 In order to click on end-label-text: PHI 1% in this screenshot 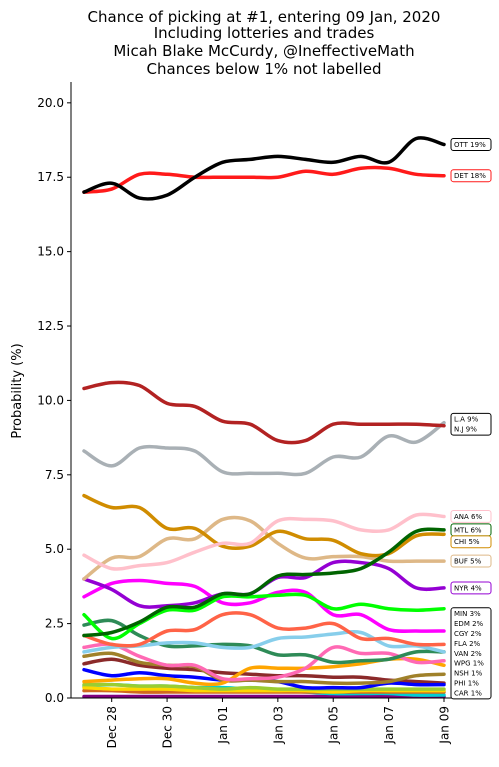, I will do `click(466, 684)`.